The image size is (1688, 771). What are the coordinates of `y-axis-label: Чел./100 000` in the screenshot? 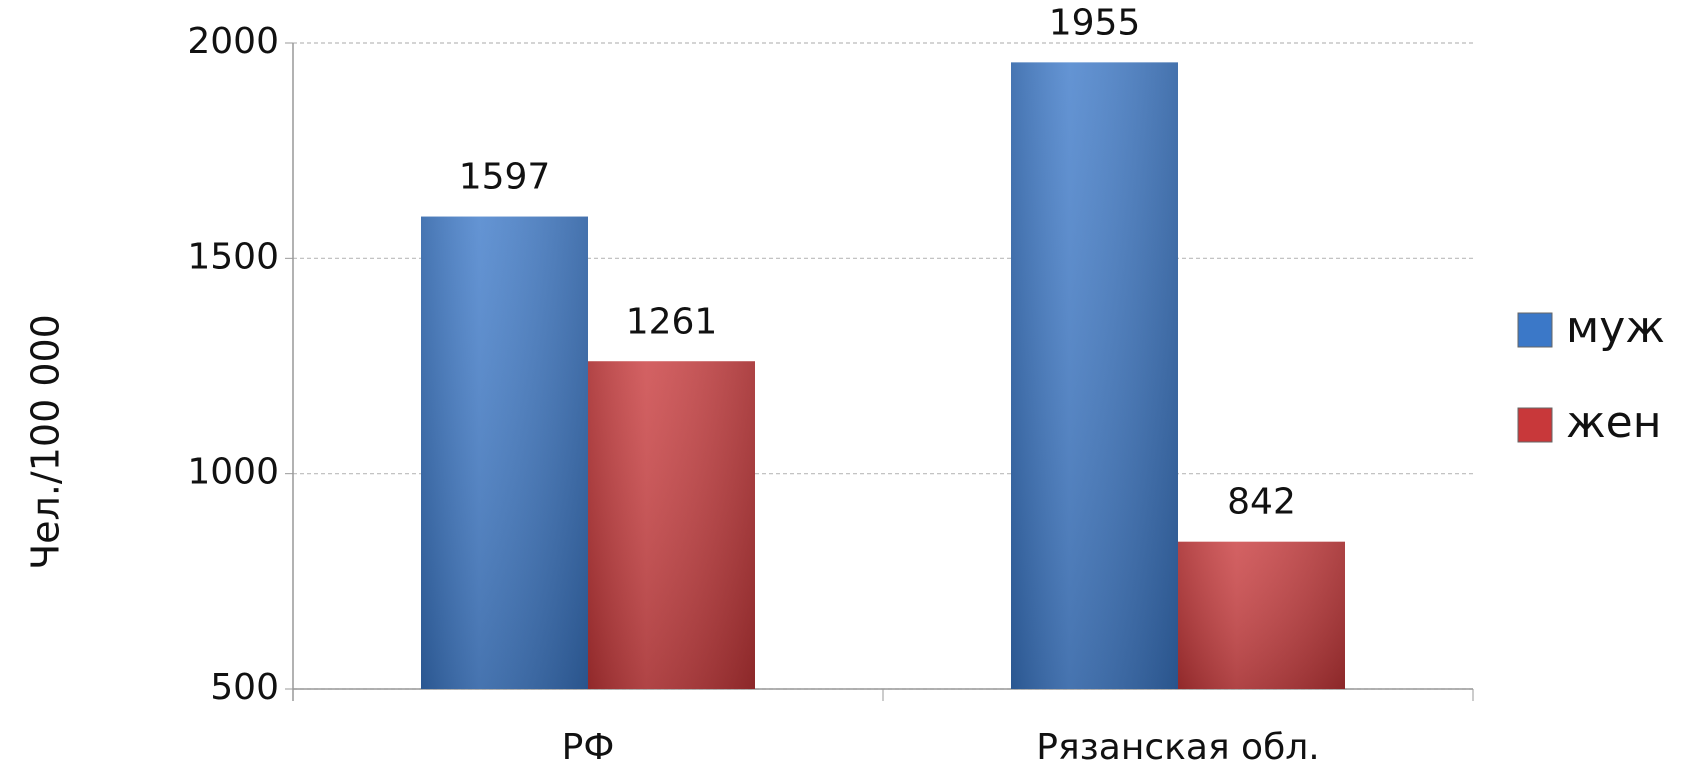 It's located at (46, 442).